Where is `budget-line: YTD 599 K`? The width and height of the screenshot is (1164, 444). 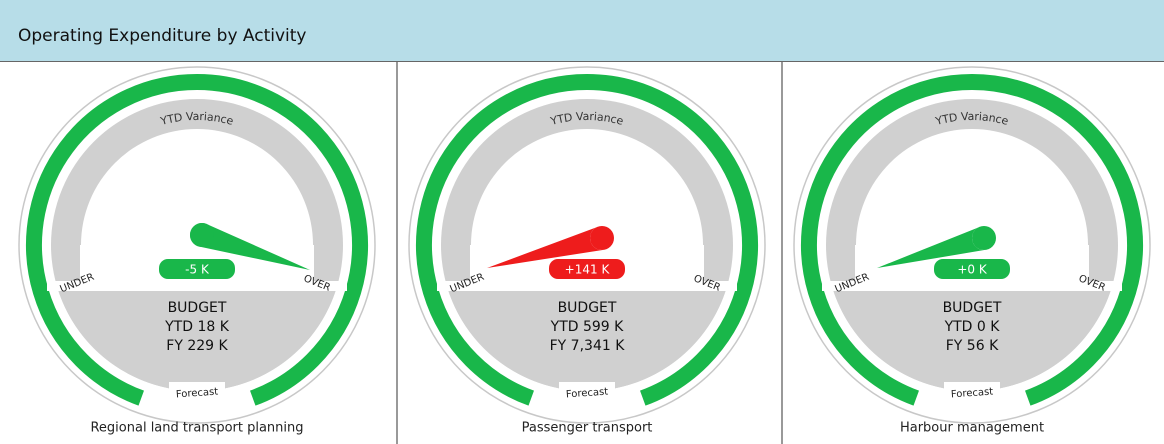
budget-line: YTD 599 K is located at coordinates (587, 327).